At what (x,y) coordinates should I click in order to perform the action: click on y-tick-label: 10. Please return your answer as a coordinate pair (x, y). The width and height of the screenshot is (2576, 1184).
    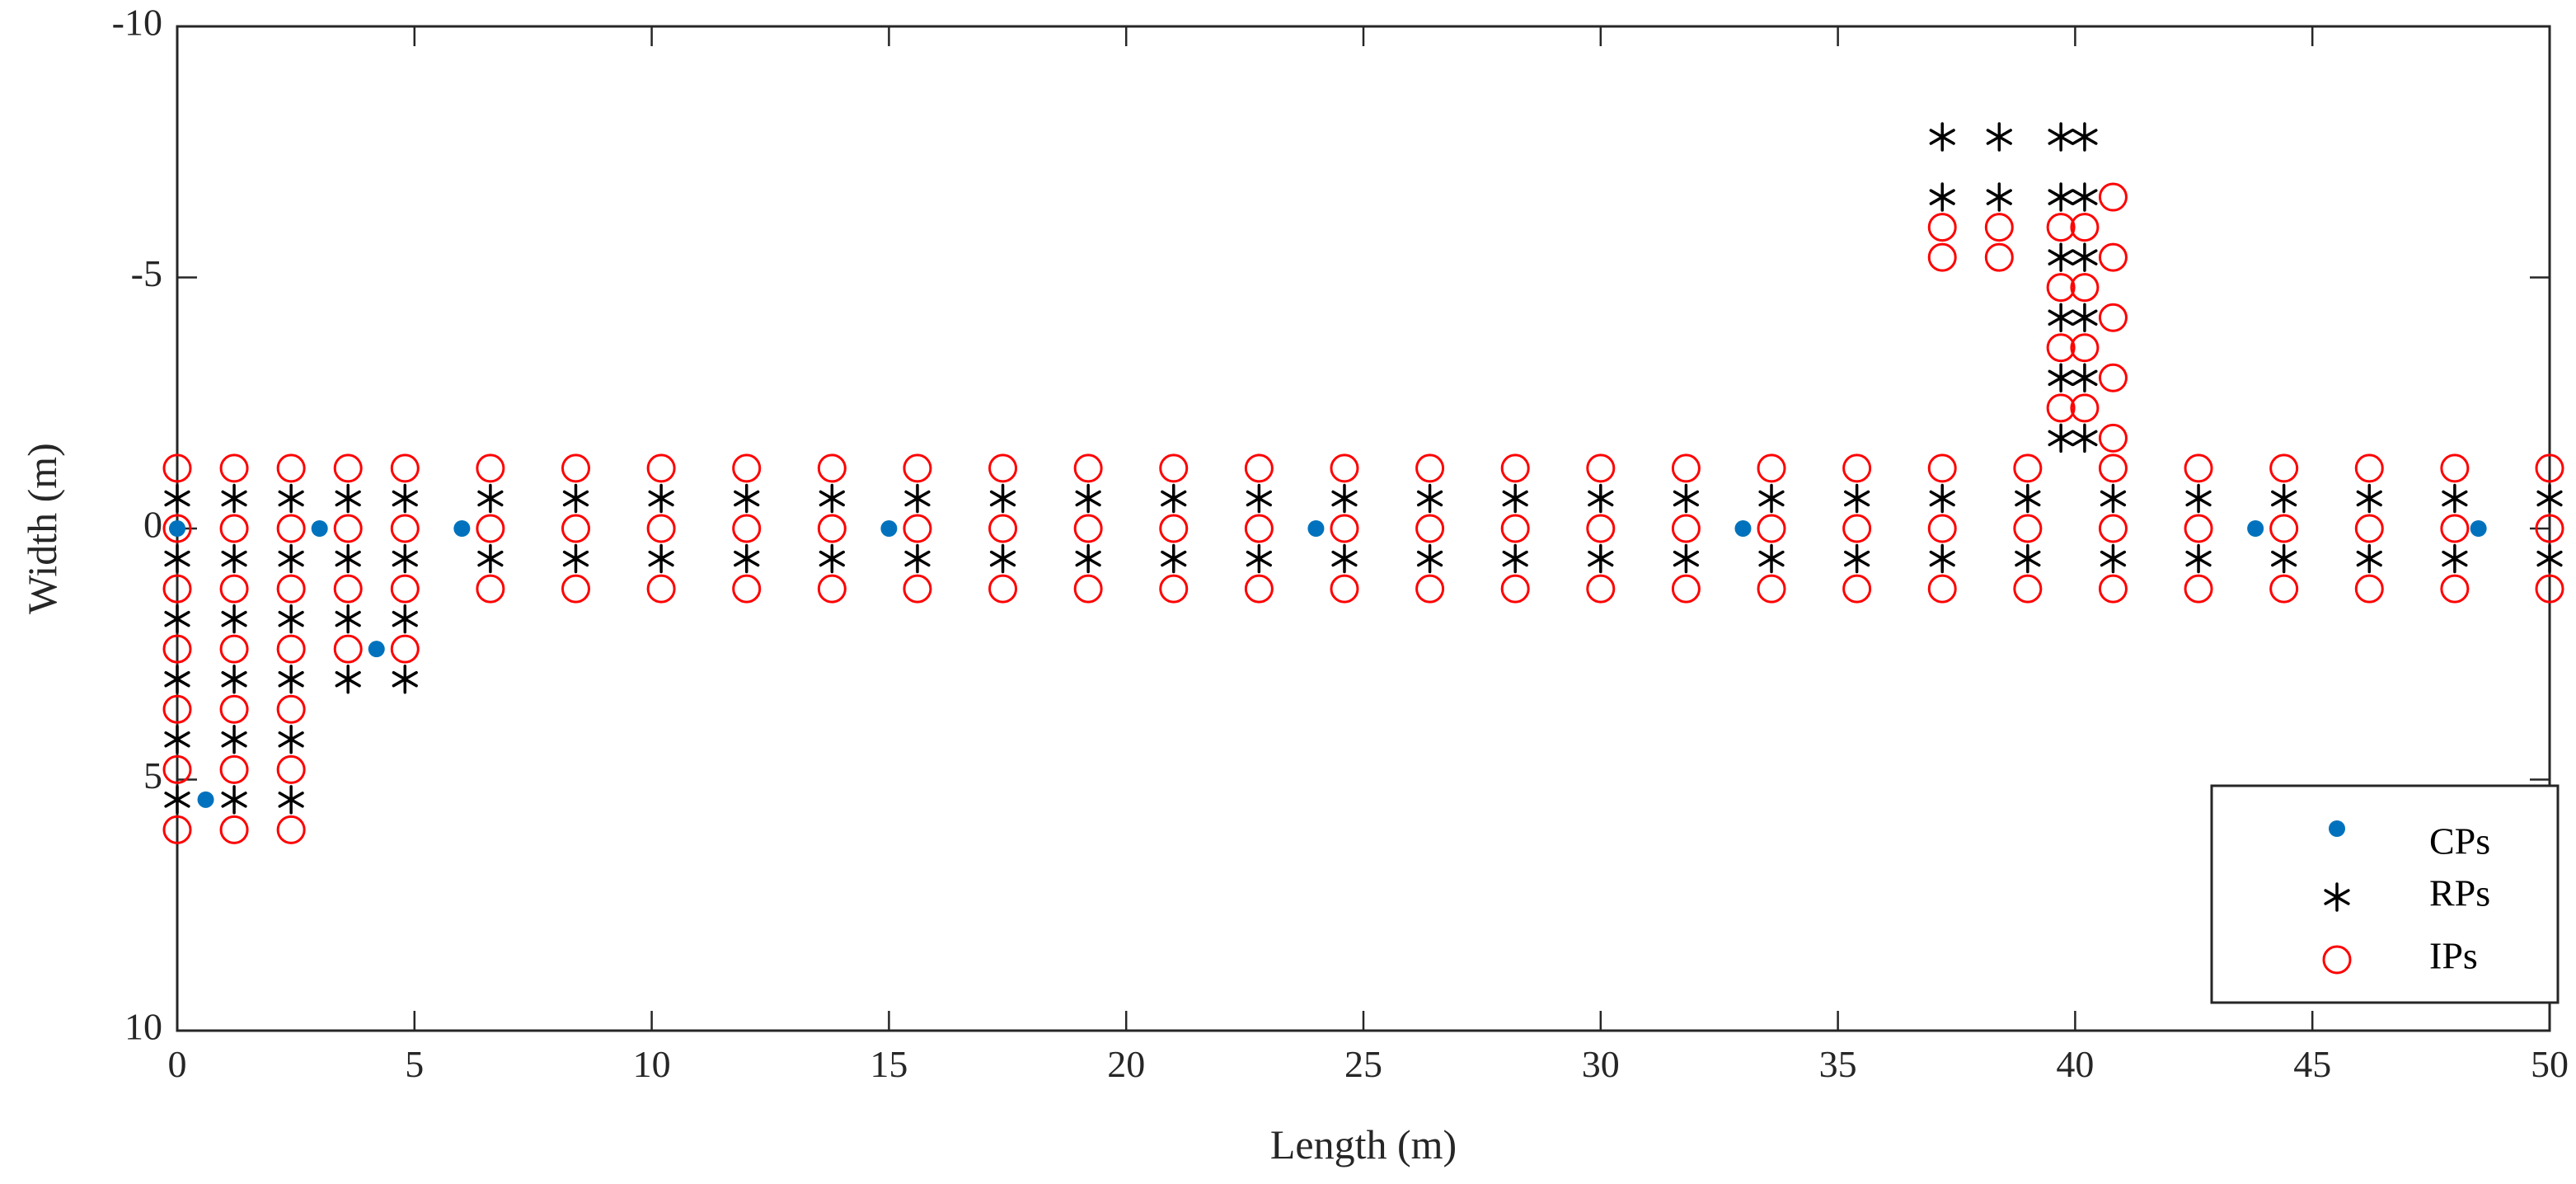
    Looking at the image, I should click on (143, 1027).